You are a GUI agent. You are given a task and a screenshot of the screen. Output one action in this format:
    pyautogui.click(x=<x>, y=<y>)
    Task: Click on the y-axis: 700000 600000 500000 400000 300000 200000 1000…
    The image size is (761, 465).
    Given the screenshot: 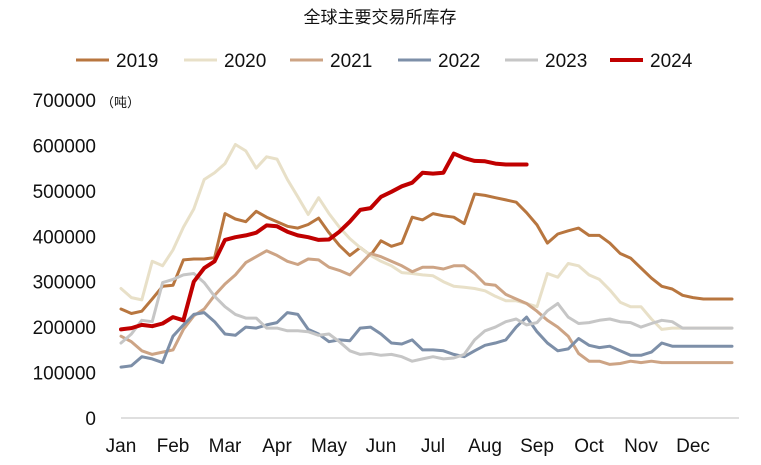 What is the action you would take?
    pyautogui.click(x=64, y=260)
    